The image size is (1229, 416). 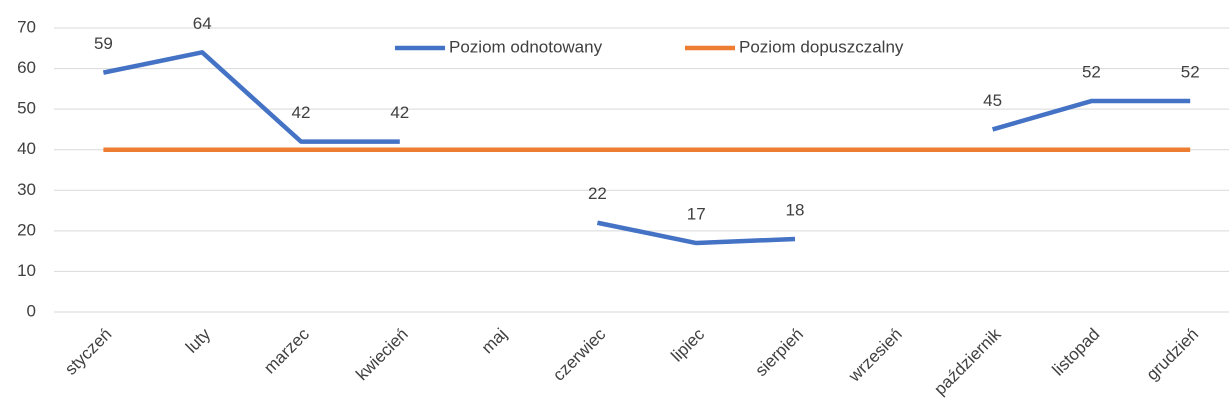 What do you see at coordinates (103, 43) in the screenshot?
I see `data-label: 59` at bounding box center [103, 43].